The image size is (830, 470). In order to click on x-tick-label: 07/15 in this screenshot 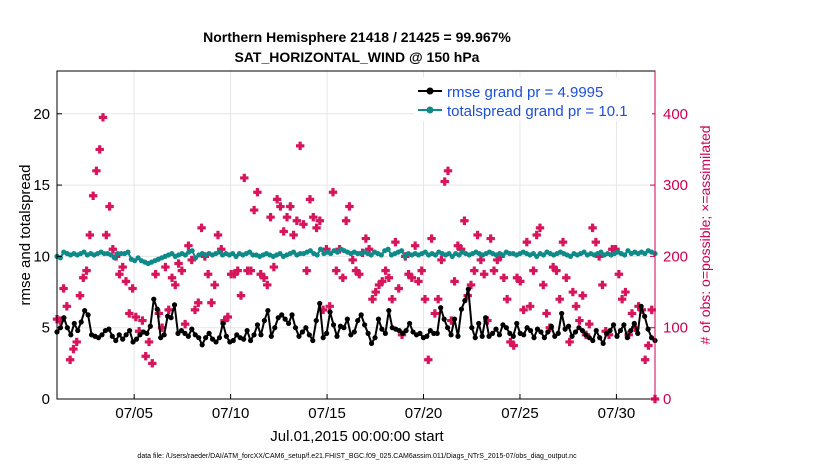, I will do `click(327, 413)`.